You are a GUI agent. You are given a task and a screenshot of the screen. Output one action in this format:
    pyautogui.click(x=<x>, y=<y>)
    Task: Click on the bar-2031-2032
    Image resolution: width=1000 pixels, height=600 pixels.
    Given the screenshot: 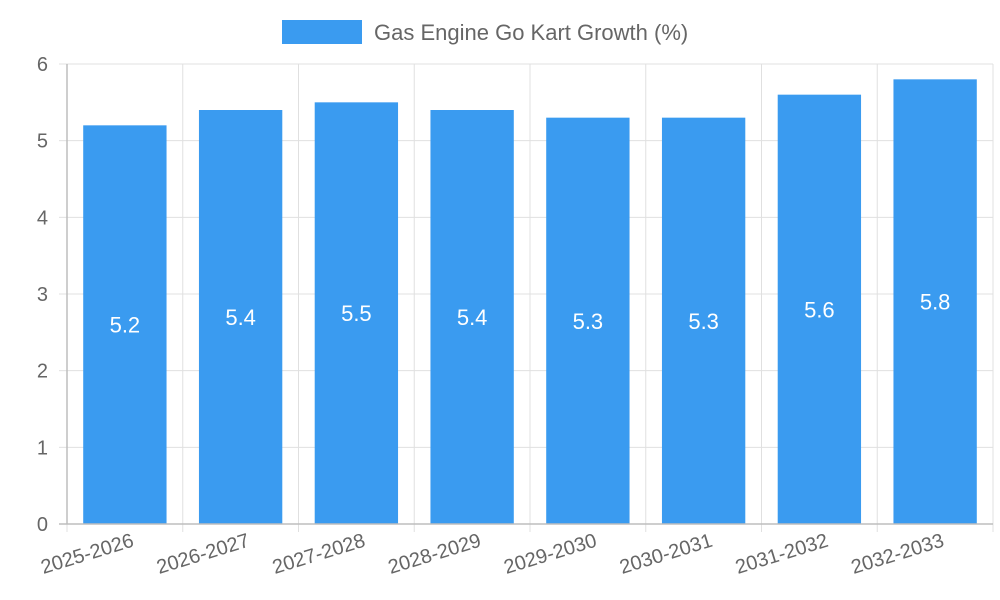 What is the action you would take?
    pyautogui.click(x=819, y=309)
    